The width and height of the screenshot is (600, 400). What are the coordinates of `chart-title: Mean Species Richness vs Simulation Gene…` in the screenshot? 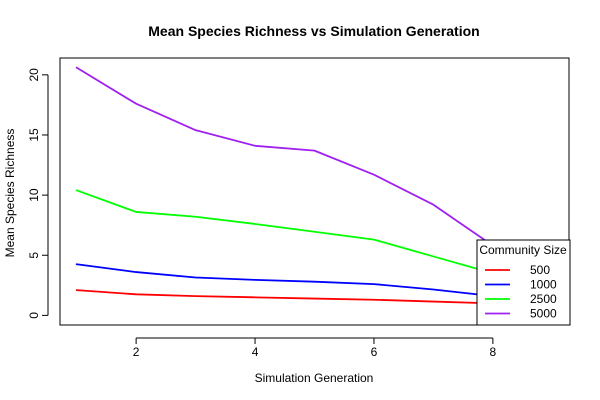 It's located at (313, 31).